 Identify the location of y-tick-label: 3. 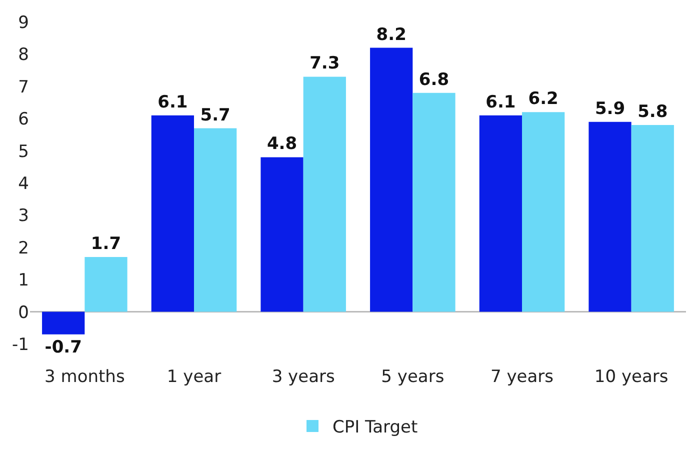
(23, 216).